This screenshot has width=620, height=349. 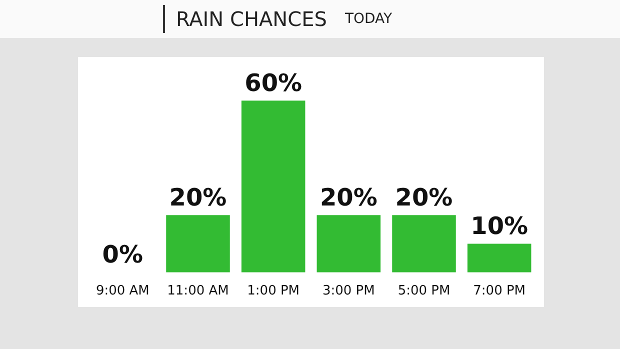 What do you see at coordinates (368, 19) in the screenshot?
I see `chart-subtitle: TODAY` at bounding box center [368, 19].